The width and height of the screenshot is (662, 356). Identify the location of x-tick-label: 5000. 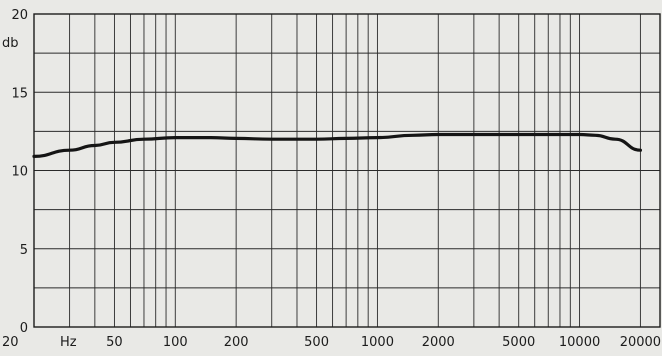
(518, 342).